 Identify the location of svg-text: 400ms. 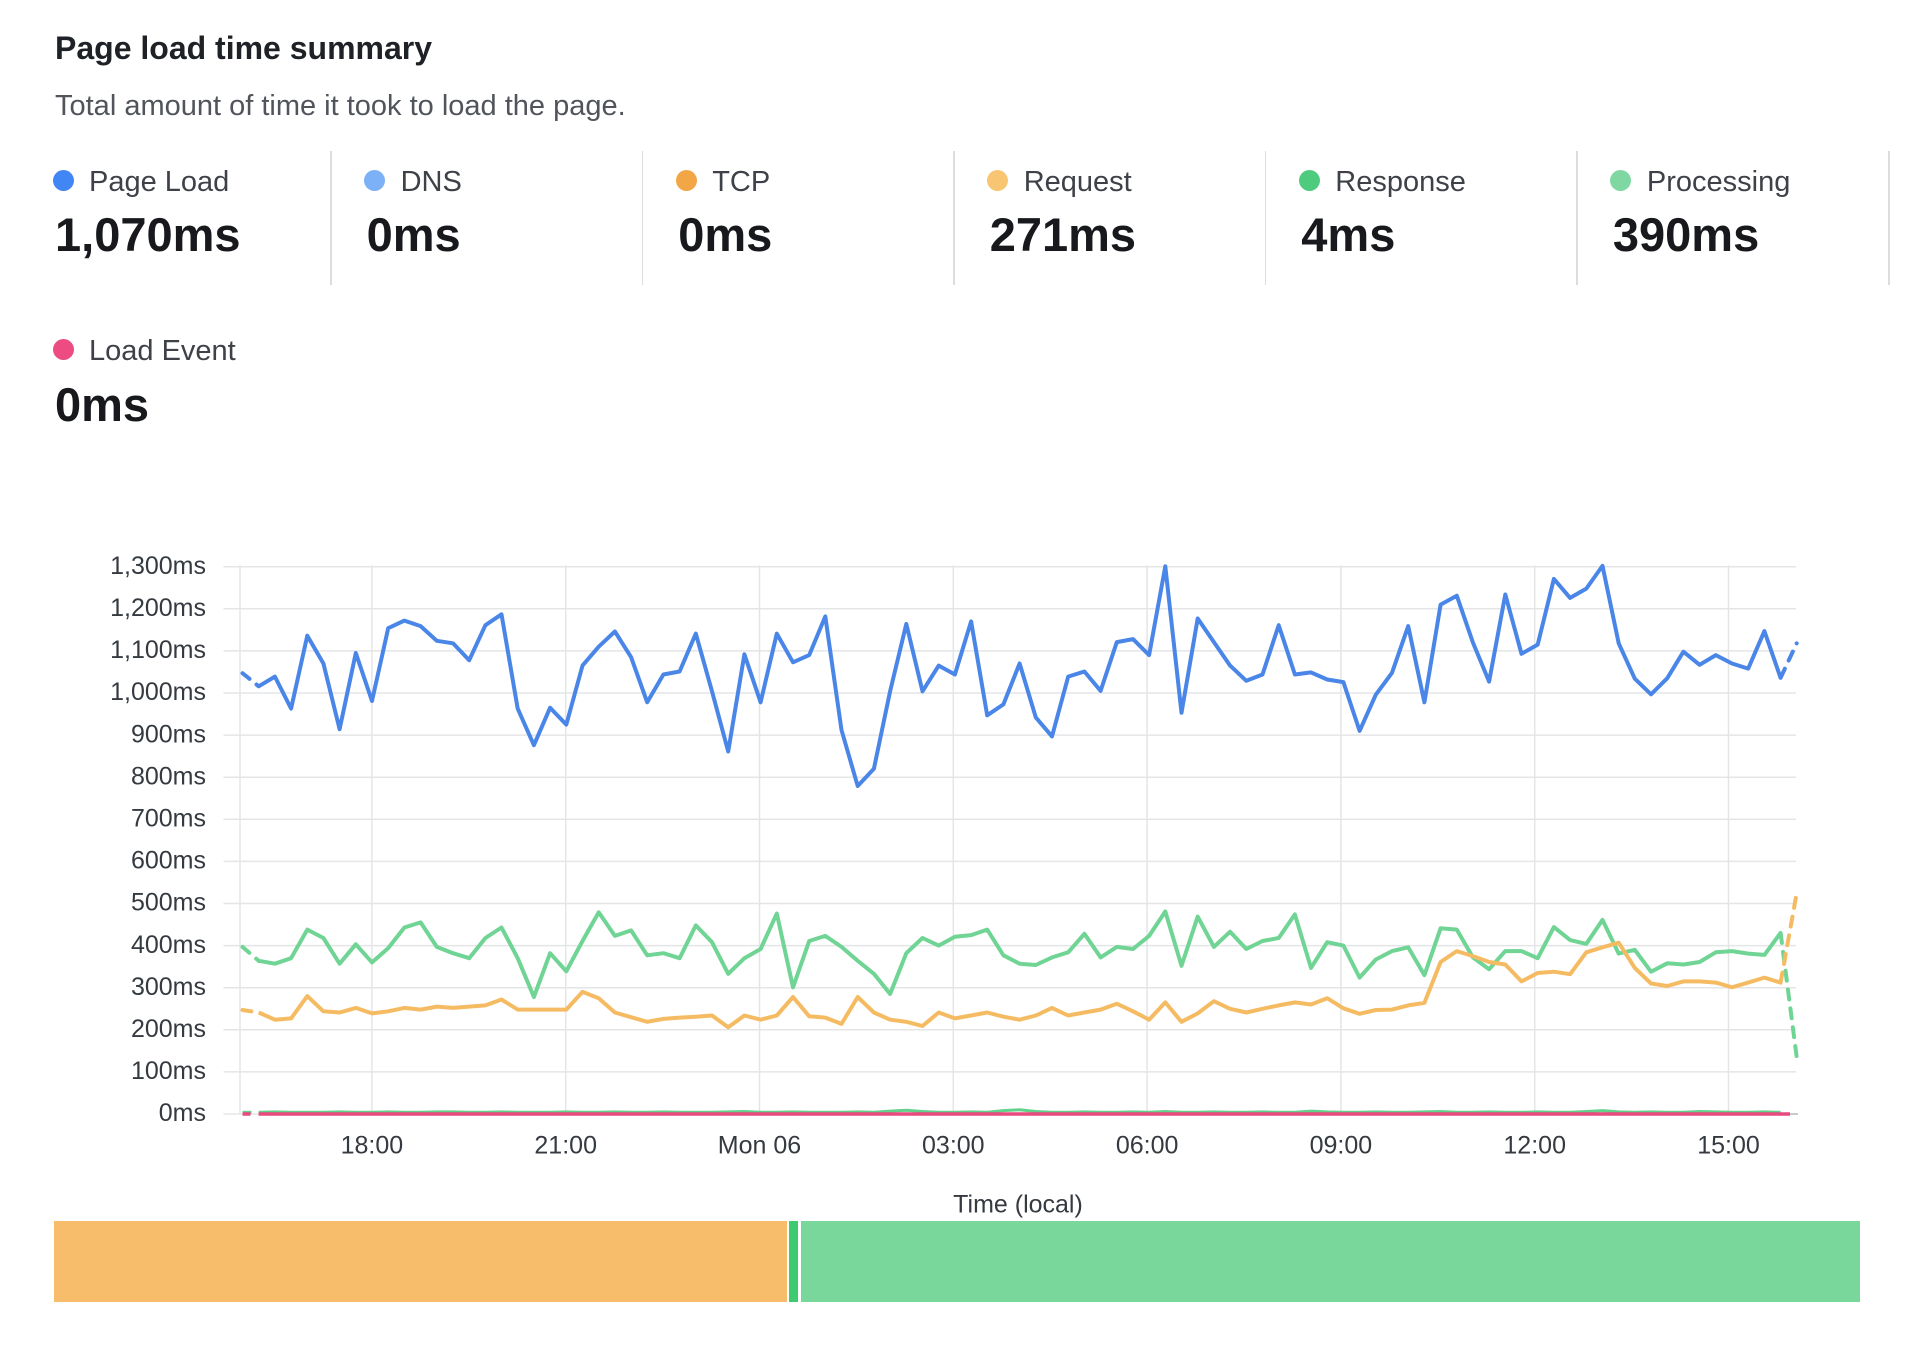
(168, 945).